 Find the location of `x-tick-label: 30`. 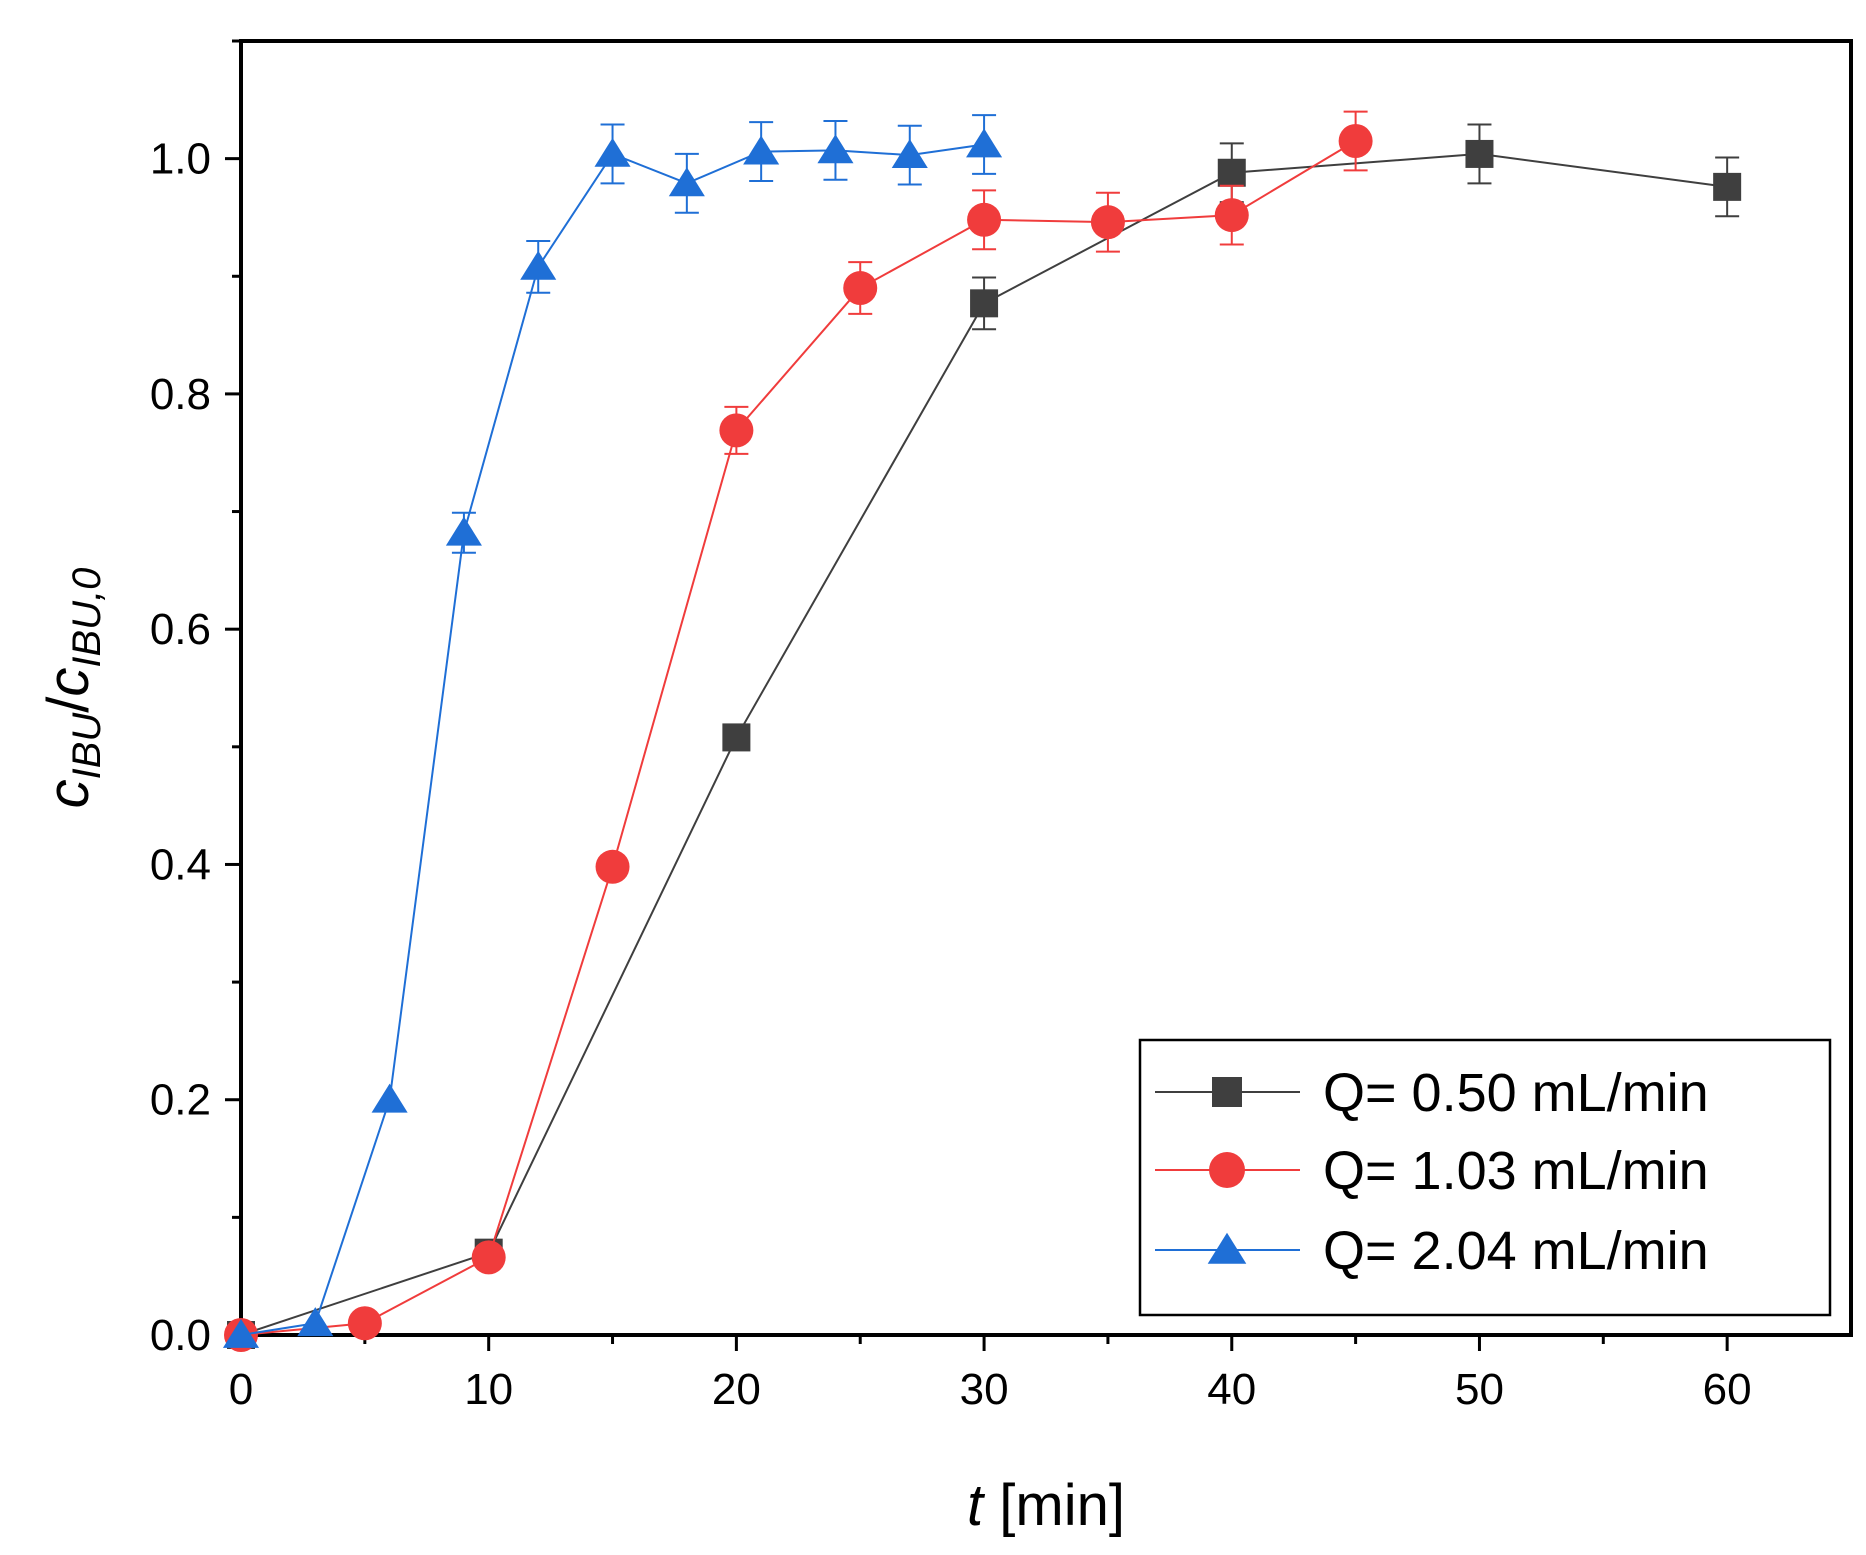

x-tick-label: 30 is located at coordinates (984, 1389).